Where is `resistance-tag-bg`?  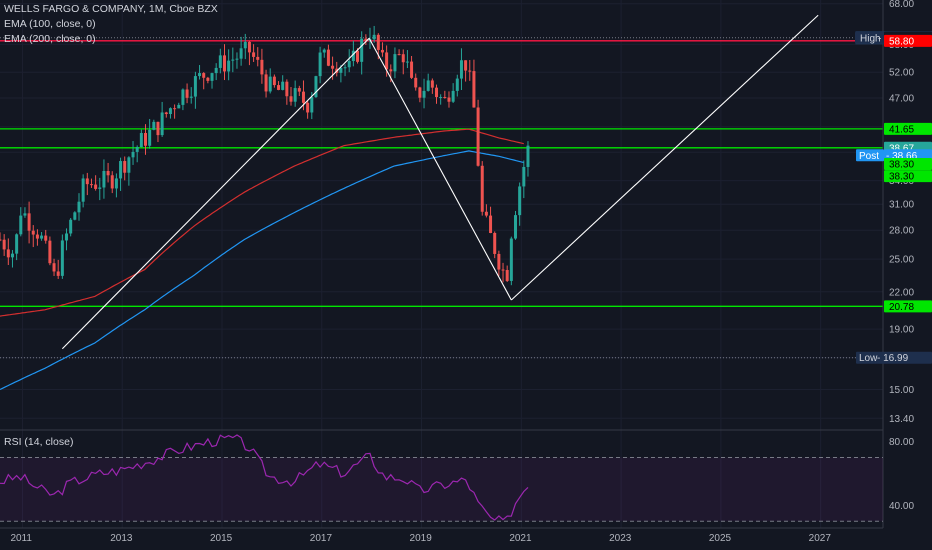
resistance-tag-bg is located at coordinates (908, 40).